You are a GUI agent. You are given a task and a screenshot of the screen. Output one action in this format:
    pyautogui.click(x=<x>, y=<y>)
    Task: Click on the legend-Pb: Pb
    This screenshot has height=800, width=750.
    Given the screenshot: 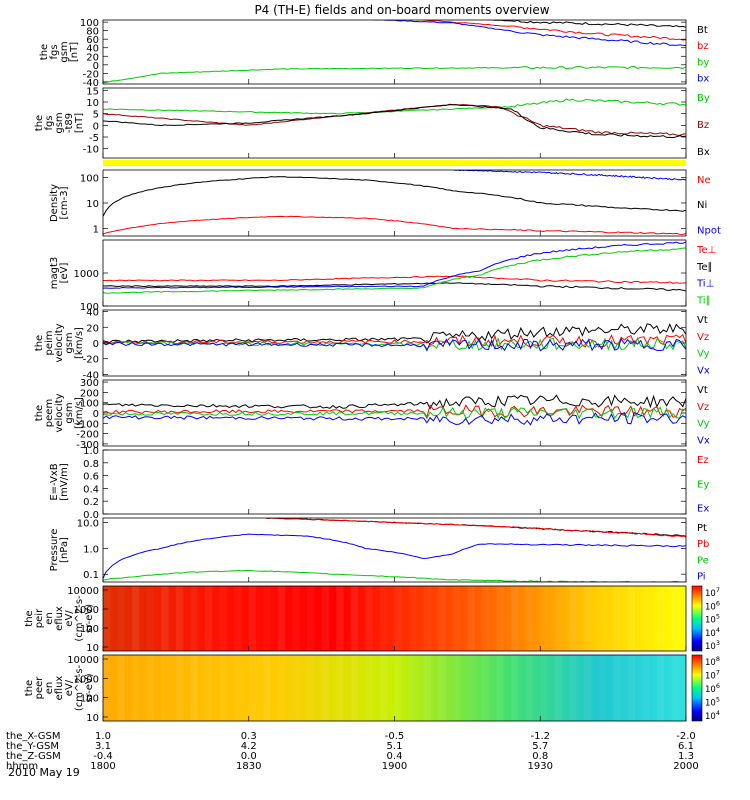 What is the action you would take?
    pyautogui.click(x=703, y=544)
    